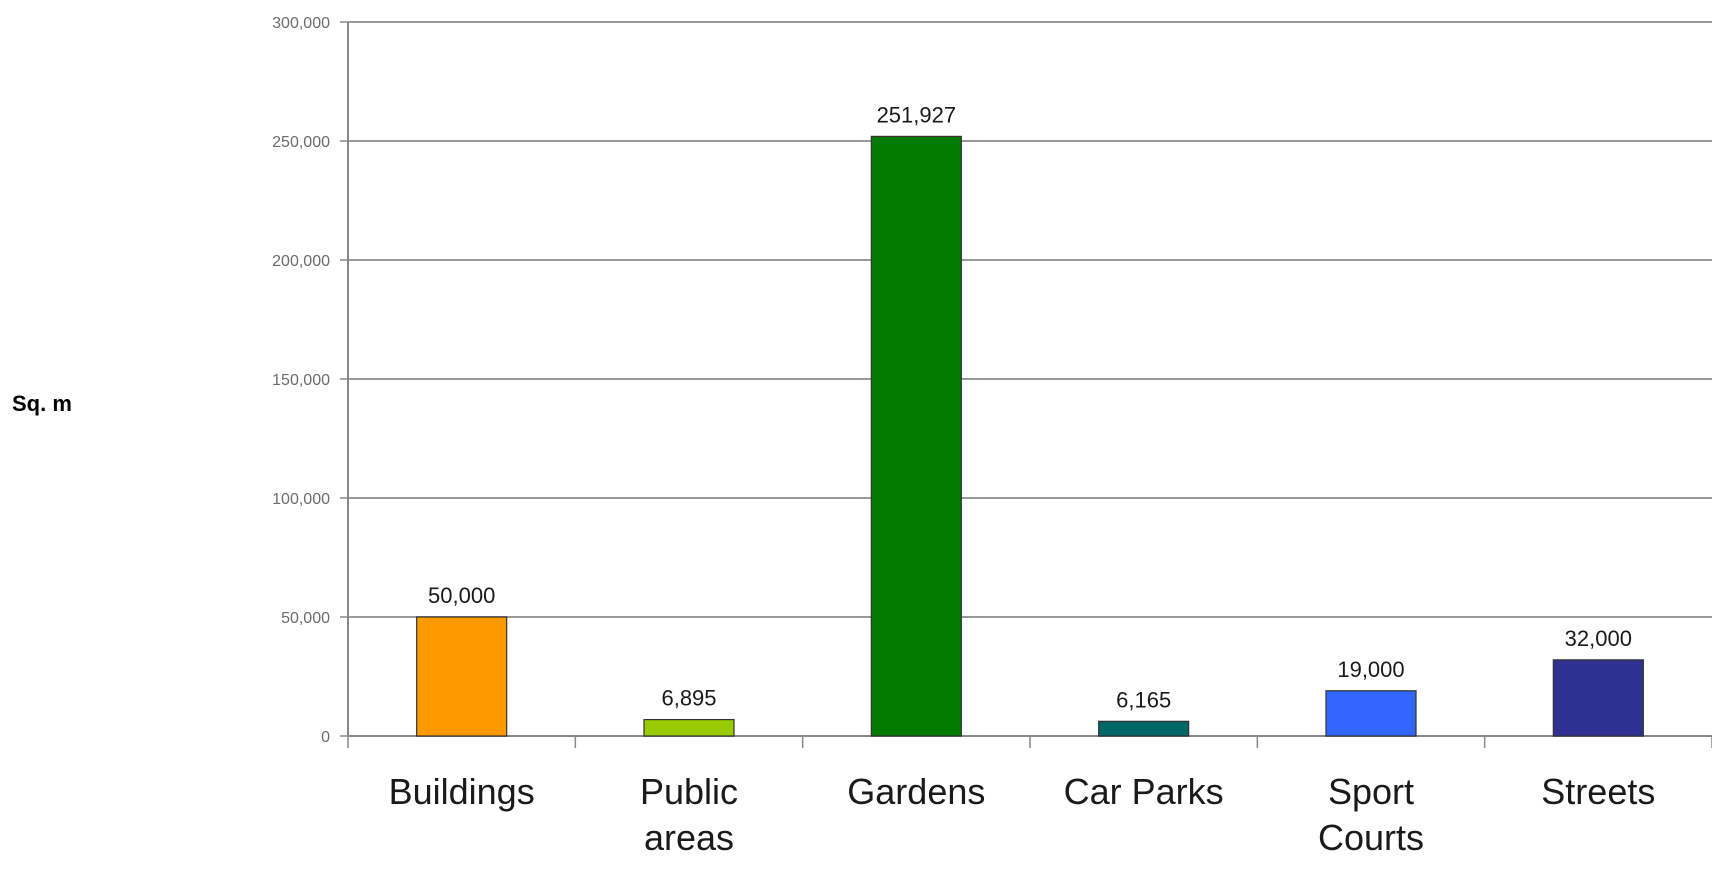 The height and width of the screenshot is (872, 1712). I want to click on y-tick-label: 150,000, so click(301, 380).